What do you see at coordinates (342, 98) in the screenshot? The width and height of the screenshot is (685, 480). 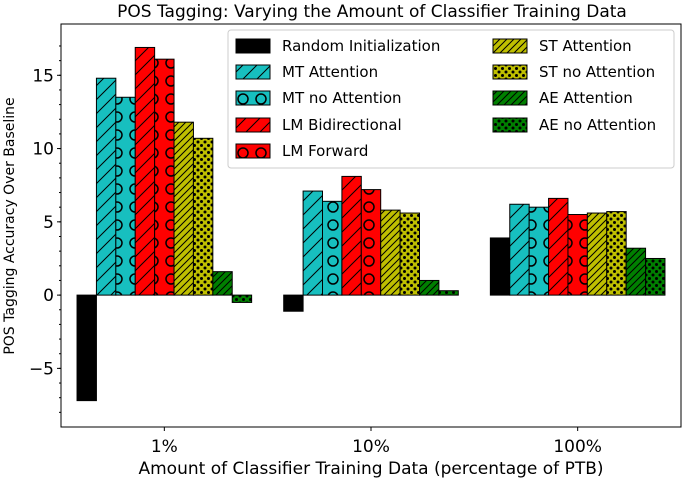 I see `legend-label: MT no Attention` at bounding box center [342, 98].